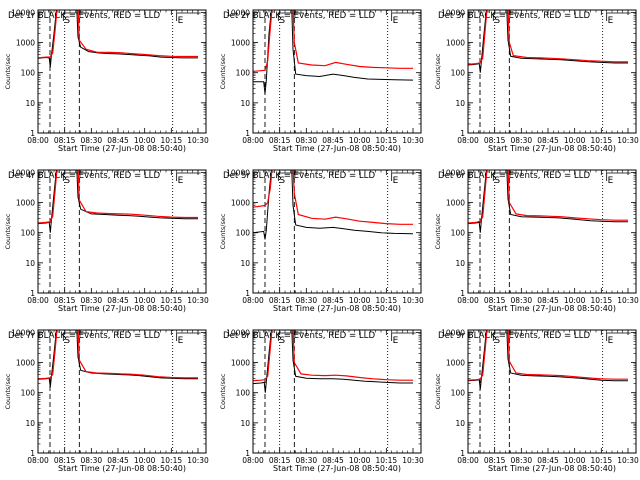 The width and height of the screenshot is (640, 480). I want to click on panel-title: Det 4r BLACK = Events, RED = LLD, so click(84, 176).